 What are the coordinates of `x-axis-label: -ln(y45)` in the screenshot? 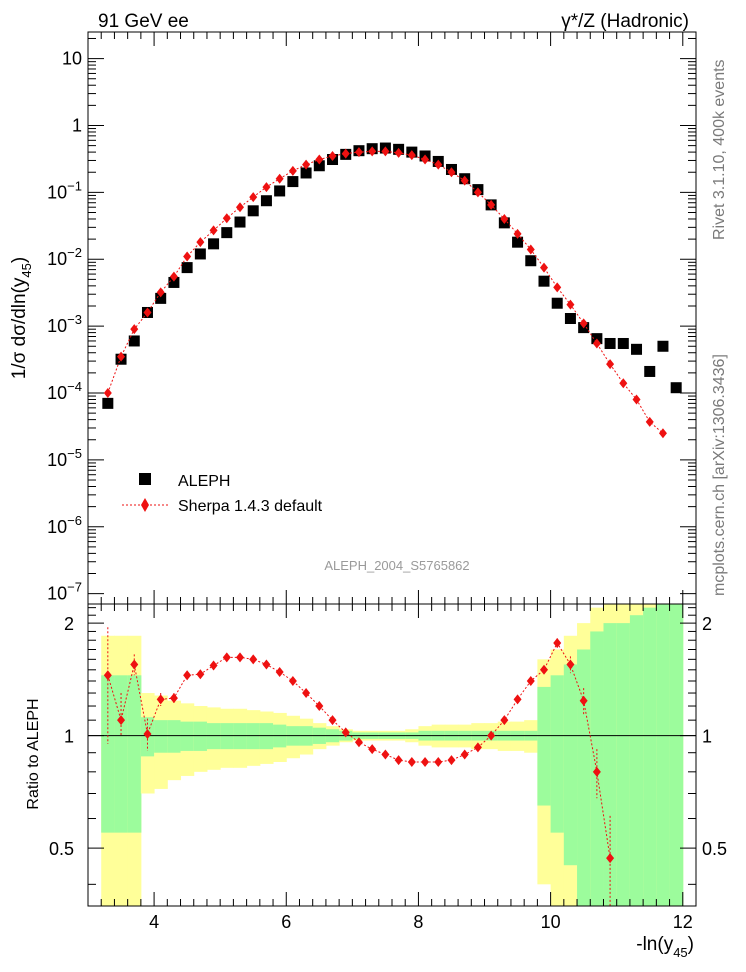 It's located at (665, 947).